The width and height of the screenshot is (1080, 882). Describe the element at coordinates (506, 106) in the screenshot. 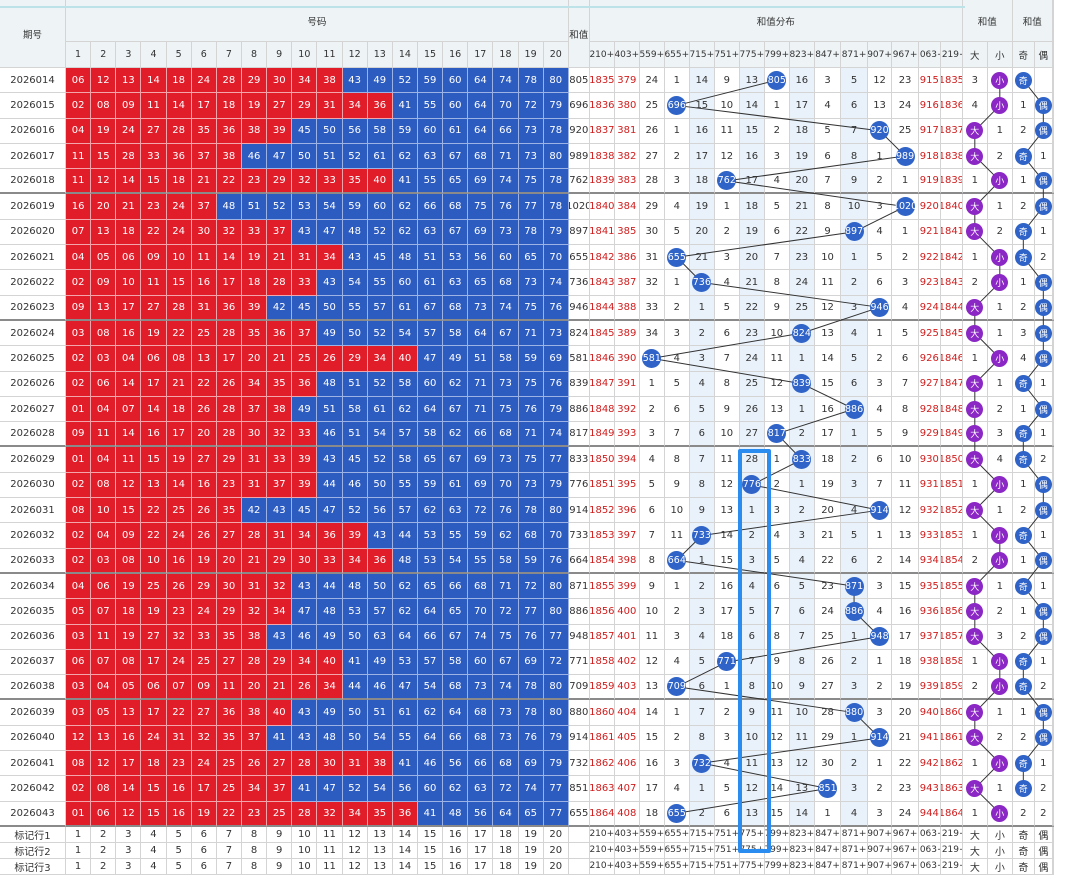

I see `number-ball-cell: 70` at that location.